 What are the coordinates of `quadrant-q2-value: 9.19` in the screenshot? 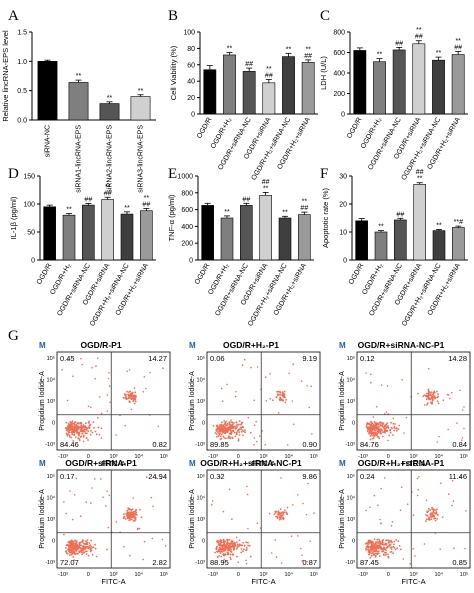 It's located at (309, 358).